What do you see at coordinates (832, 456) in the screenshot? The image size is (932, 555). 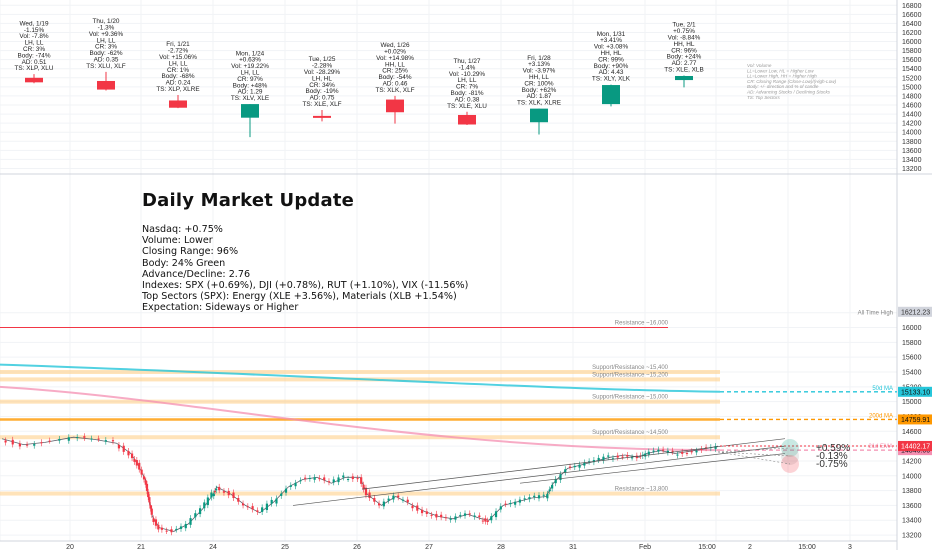 I see `projection-label: -0.13%` at bounding box center [832, 456].